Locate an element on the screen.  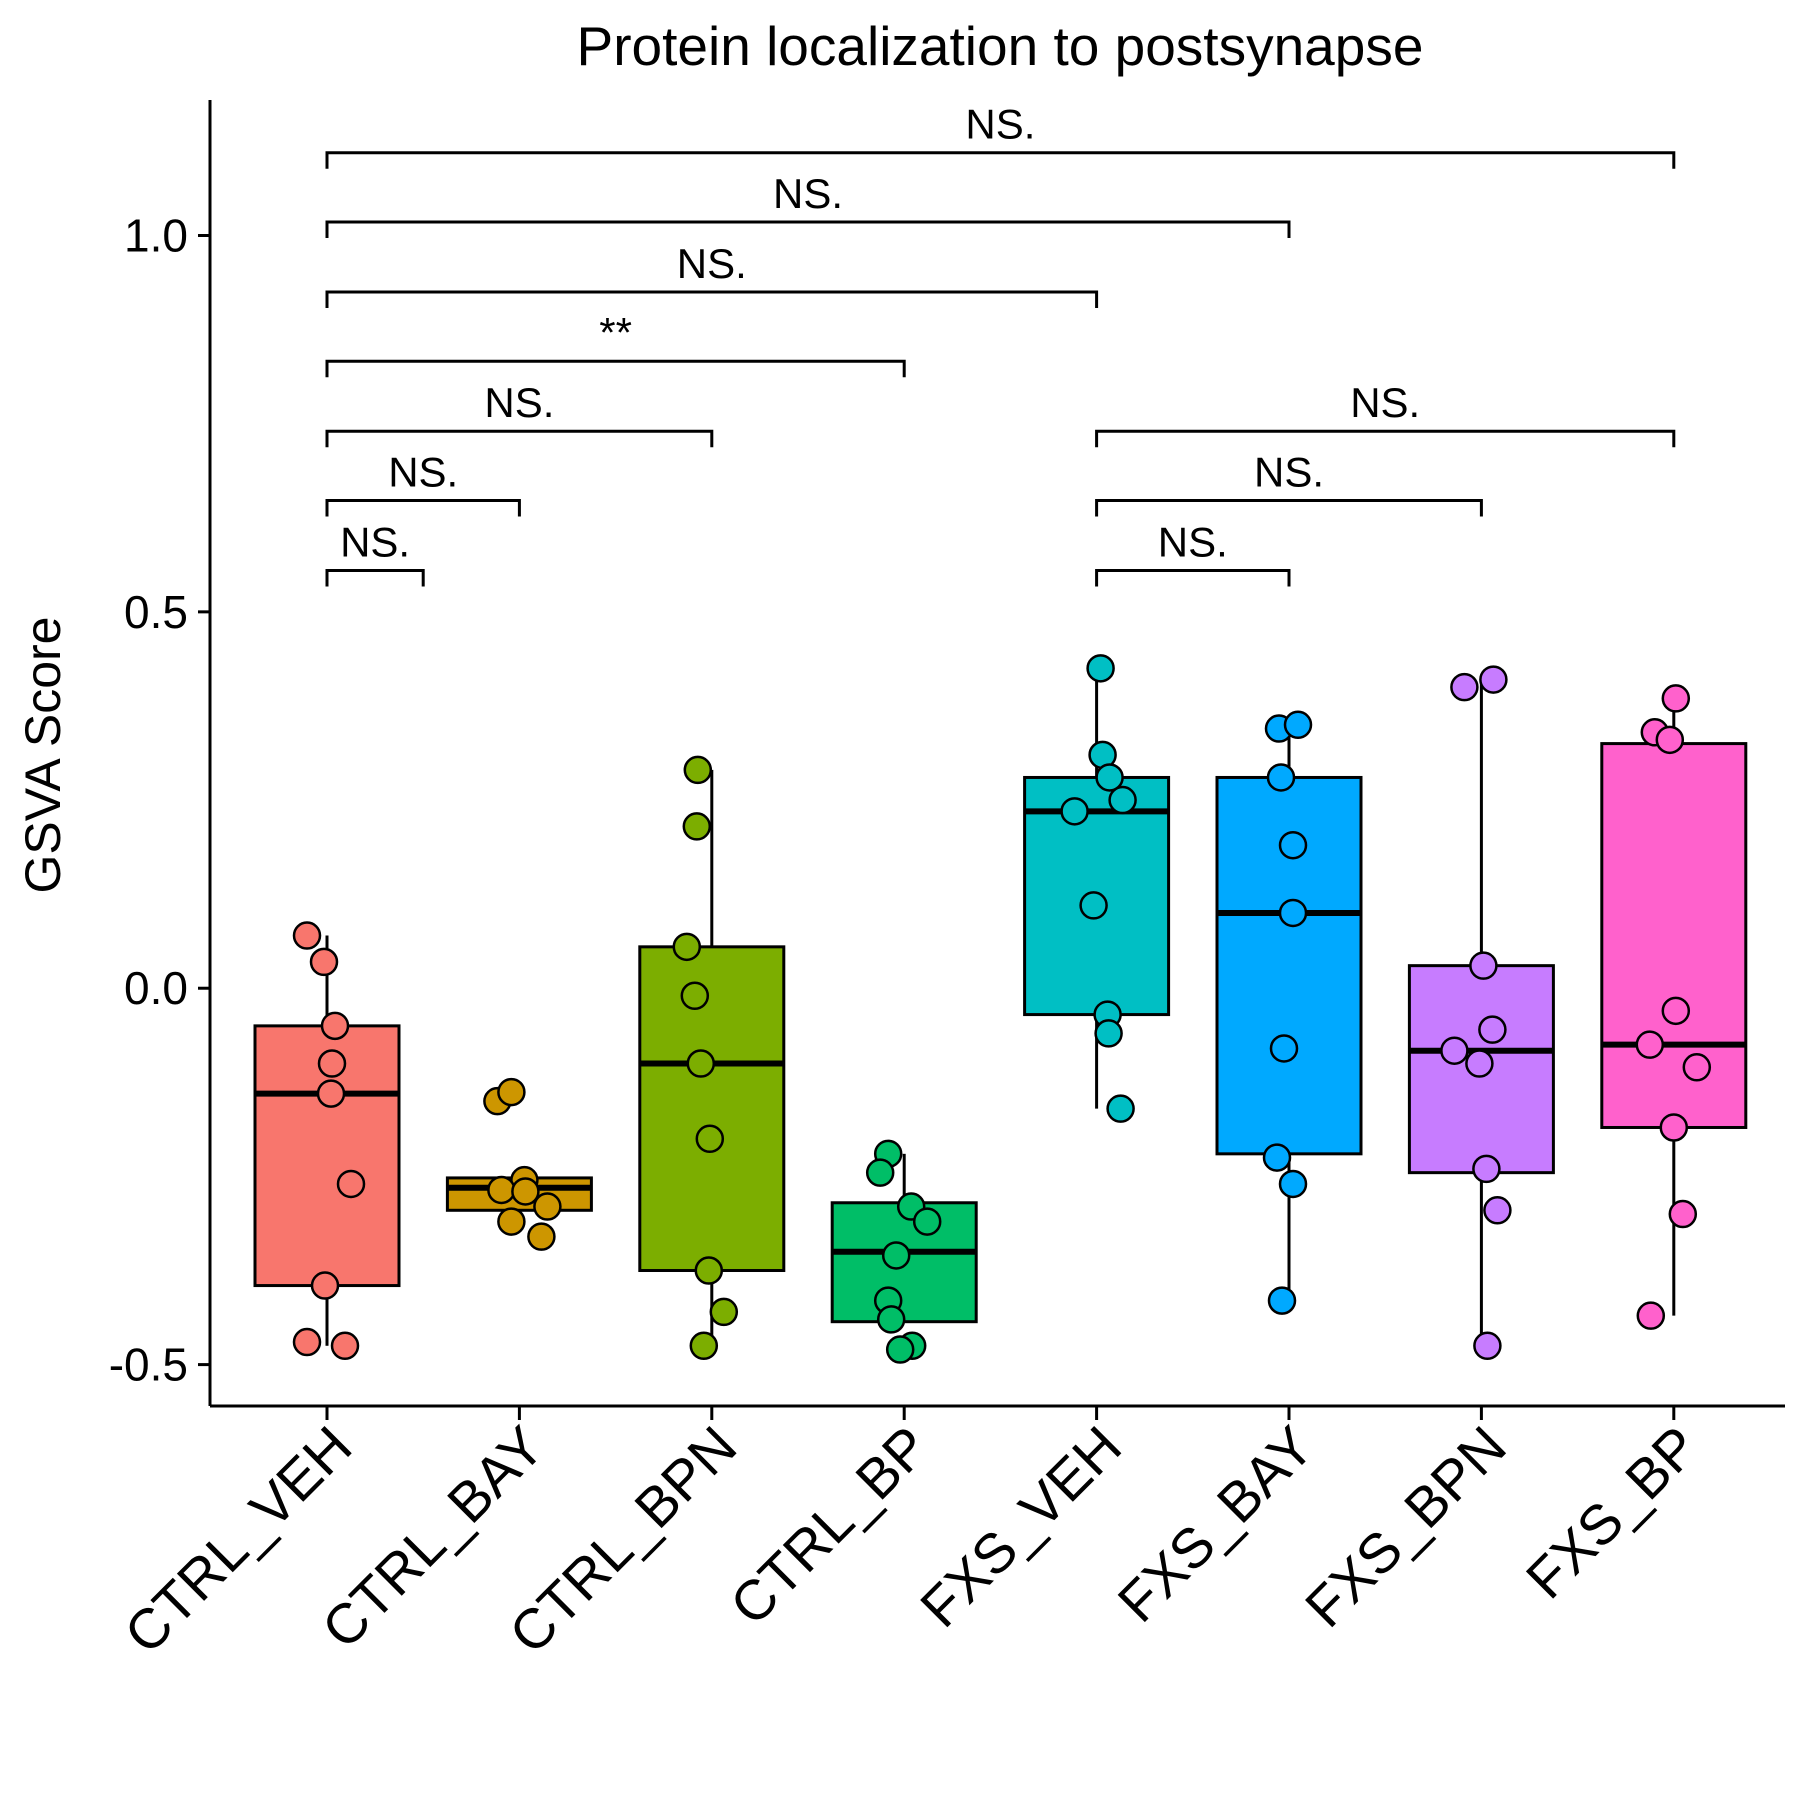
significance-bracket: ** is located at coordinates (615, 343).